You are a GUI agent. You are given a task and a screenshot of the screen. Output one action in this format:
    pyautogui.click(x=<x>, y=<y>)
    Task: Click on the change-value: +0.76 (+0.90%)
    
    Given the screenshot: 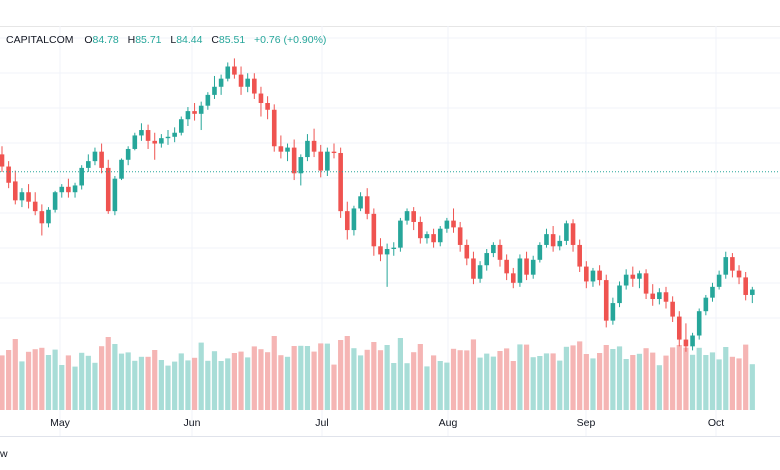 What is the action you would take?
    pyautogui.click(x=290, y=40)
    